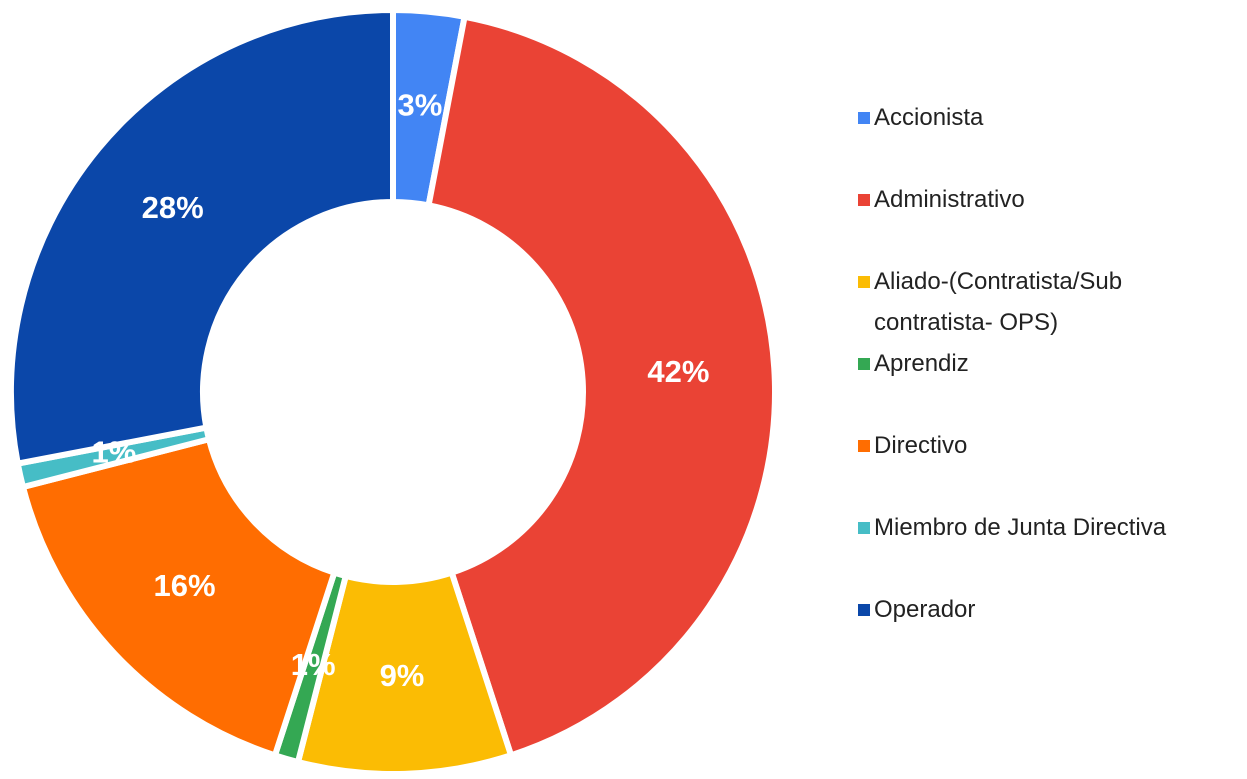 Image resolution: width=1247 pixels, height=779 pixels. Describe the element at coordinates (420, 104) in the screenshot. I see `data-label: 3%` at that location.